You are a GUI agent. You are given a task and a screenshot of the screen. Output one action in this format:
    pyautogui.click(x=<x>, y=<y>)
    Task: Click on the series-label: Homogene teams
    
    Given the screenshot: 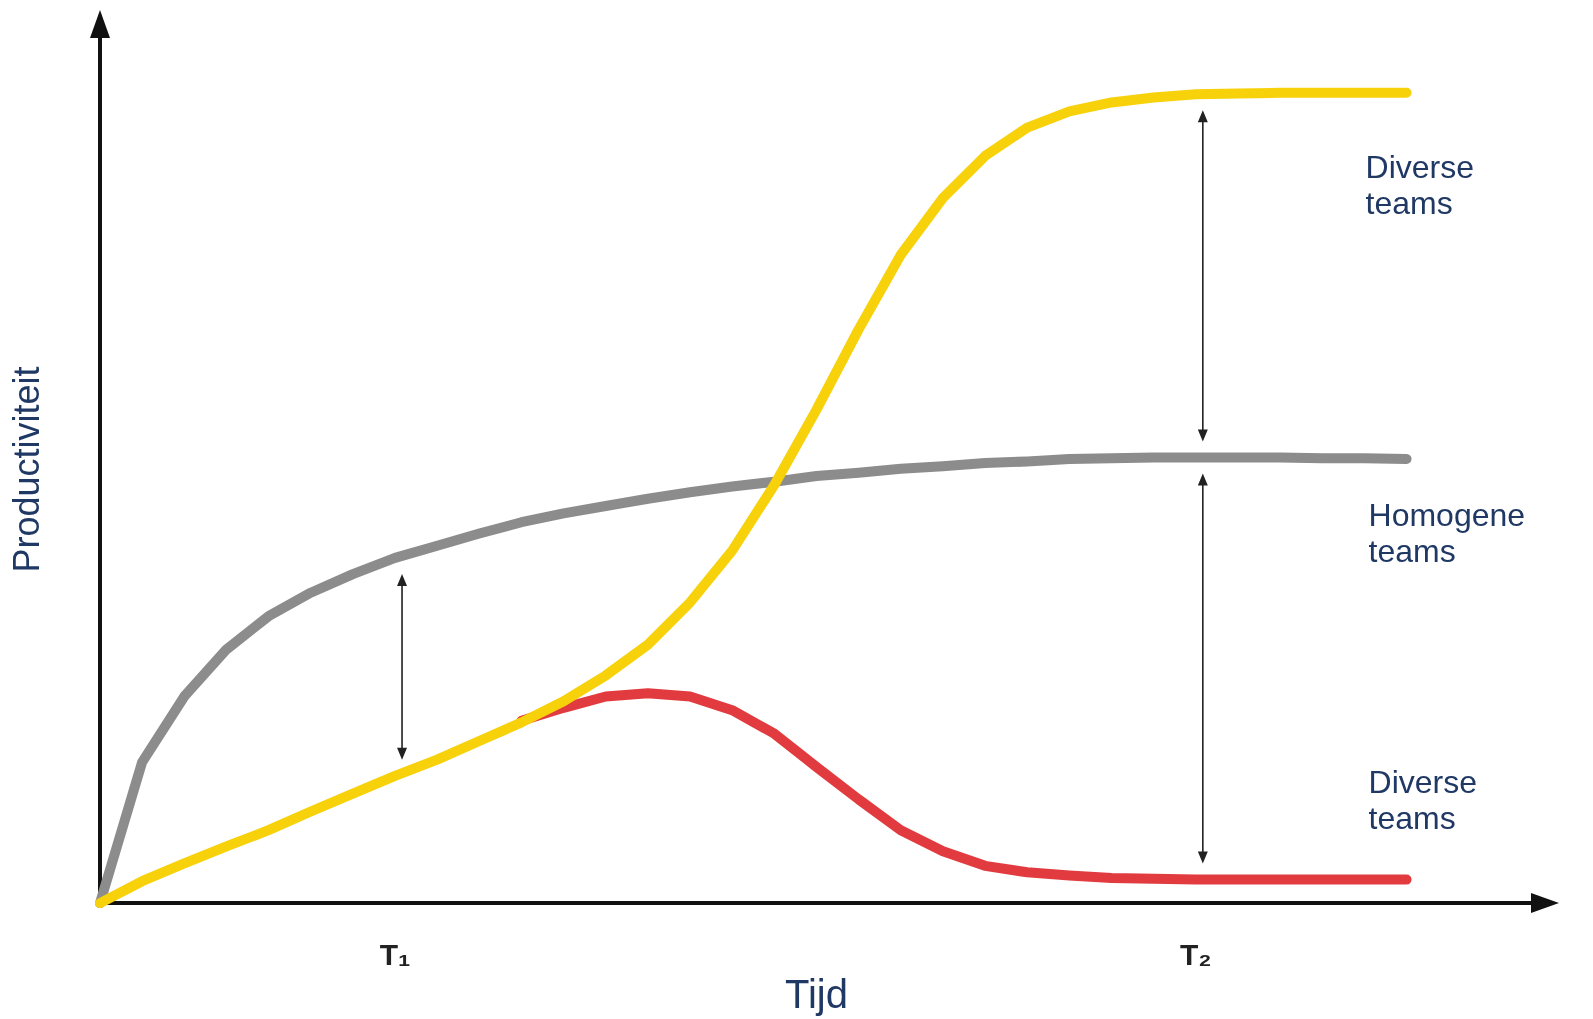 What is the action you would take?
    pyautogui.click(x=1451, y=533)
    